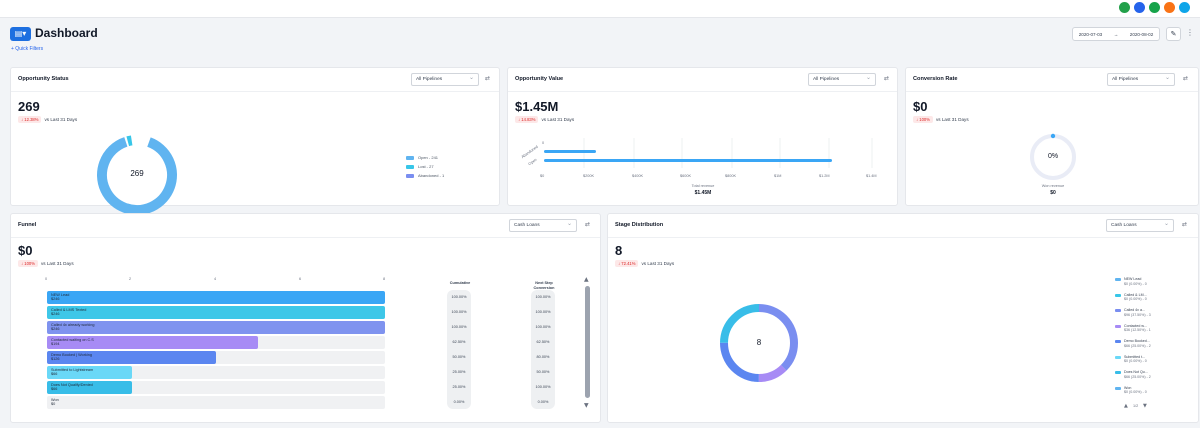  Describe the element at coordinates (588, 176) in the screenshot. I see `x-tick: $200K` at that location.